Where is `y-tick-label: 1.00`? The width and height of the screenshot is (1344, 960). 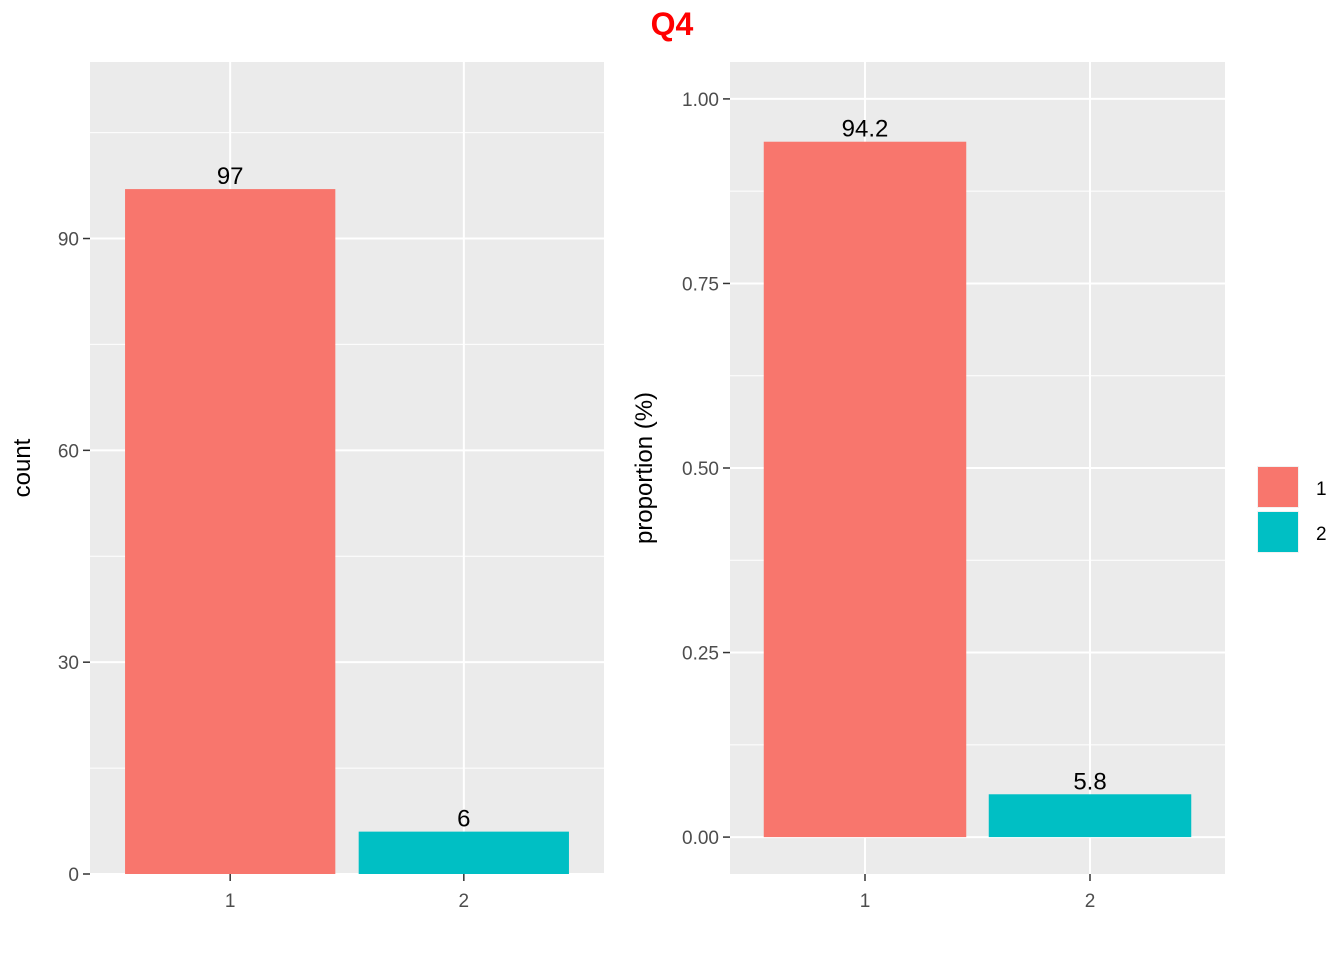
y-tick-label: 1.00 is located at coordinates (700, 100).